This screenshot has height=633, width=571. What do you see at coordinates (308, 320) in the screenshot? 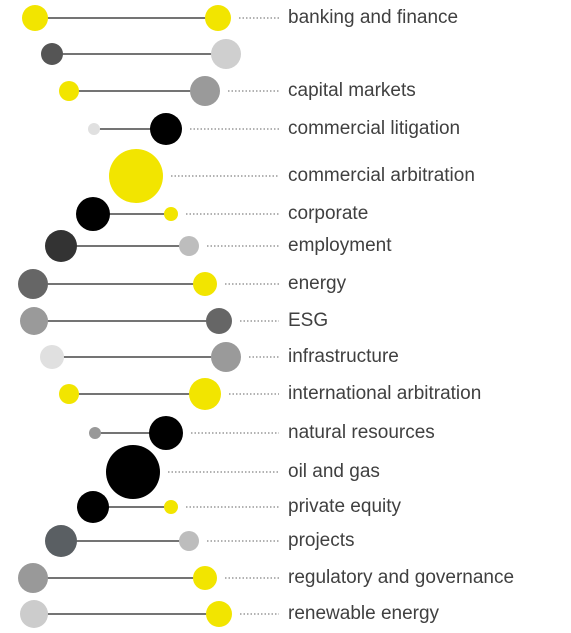
I see `label: ESG` at bounding box center [308, 320].